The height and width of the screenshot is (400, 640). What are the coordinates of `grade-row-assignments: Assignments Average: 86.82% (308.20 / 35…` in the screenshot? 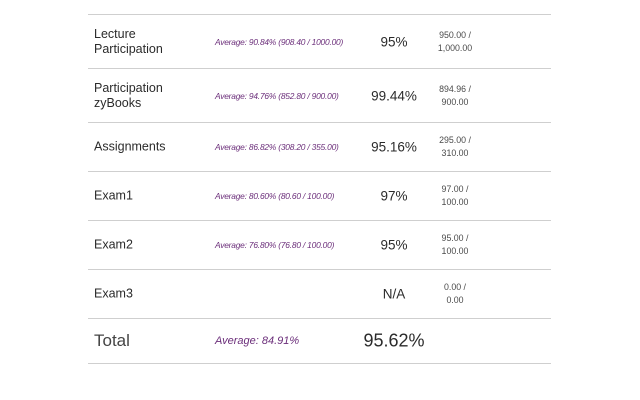 It's located at (319, 147).